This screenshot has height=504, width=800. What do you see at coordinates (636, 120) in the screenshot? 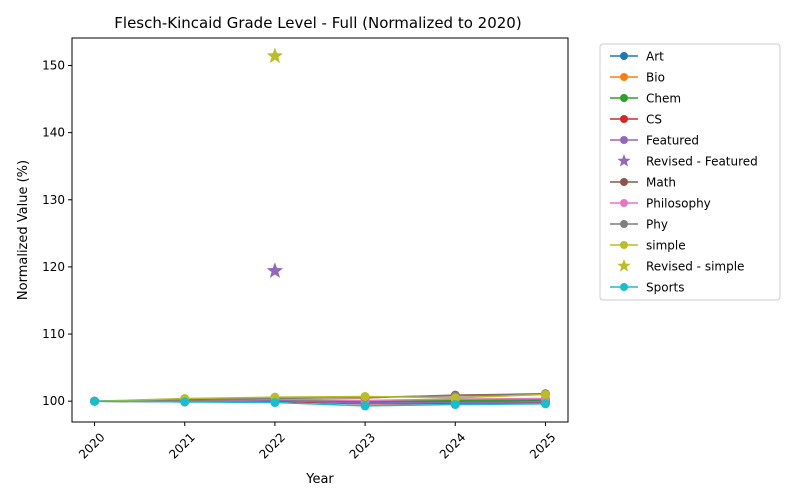
I see `legend-item: CS` at bounding box center [636, 120].